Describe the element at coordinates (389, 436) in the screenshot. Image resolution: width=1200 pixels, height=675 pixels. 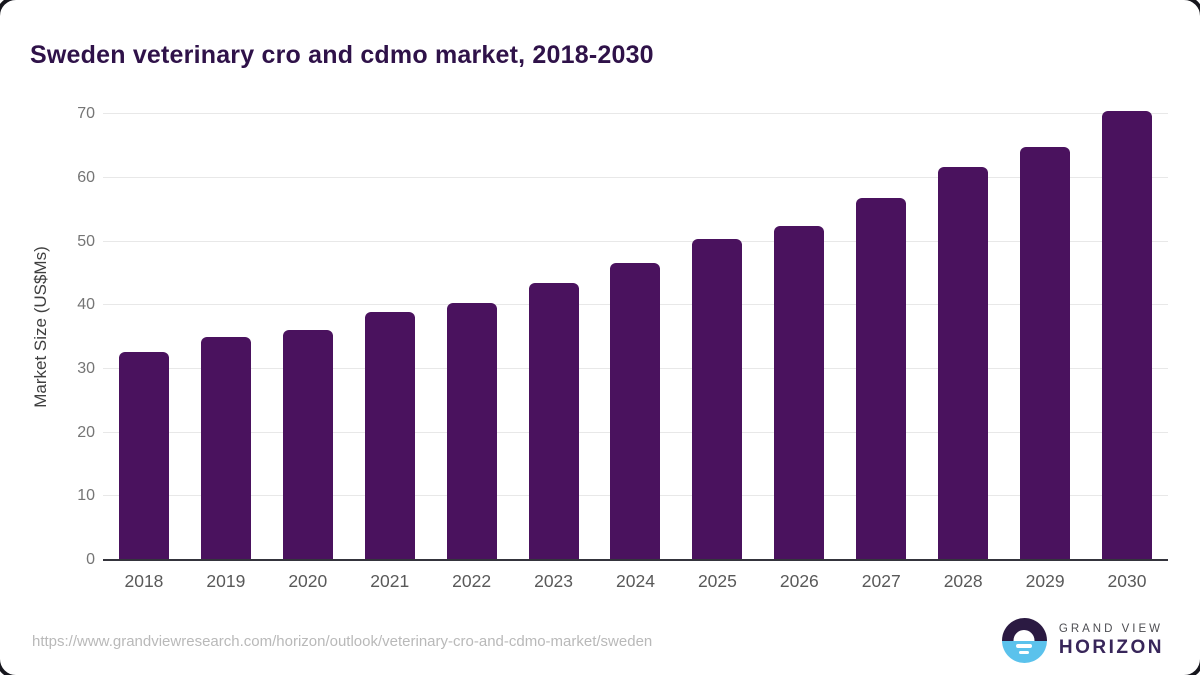
I see `bar-2021` at that location.